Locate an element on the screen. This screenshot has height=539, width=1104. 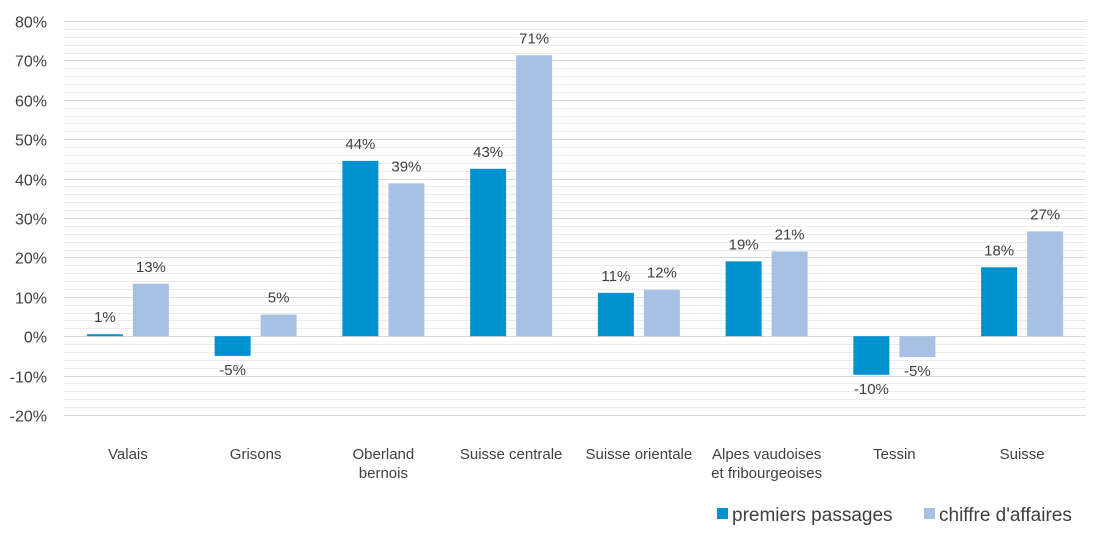
x-category-label: Suisse is located at coordinates (1022, 454).